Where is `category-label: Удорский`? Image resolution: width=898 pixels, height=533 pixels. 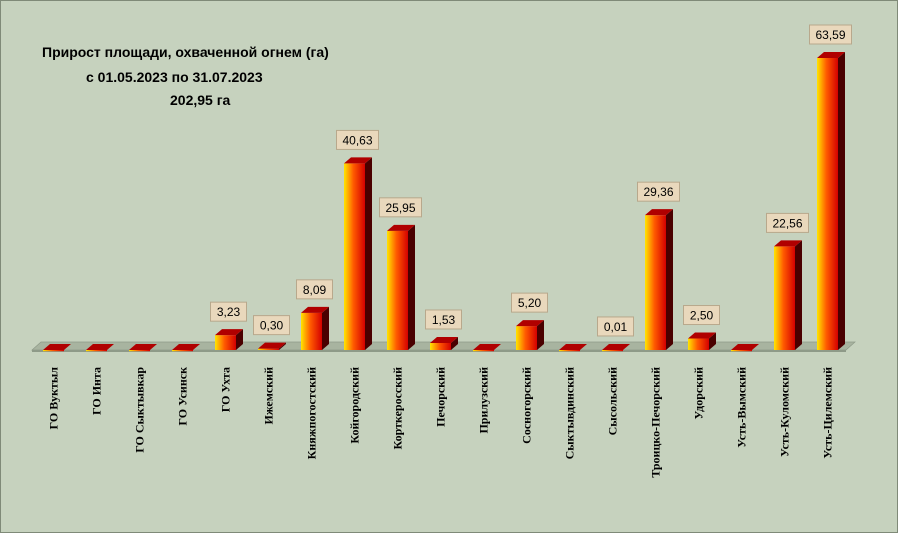
category-label: Удорский is located at coordinates (699, 393).